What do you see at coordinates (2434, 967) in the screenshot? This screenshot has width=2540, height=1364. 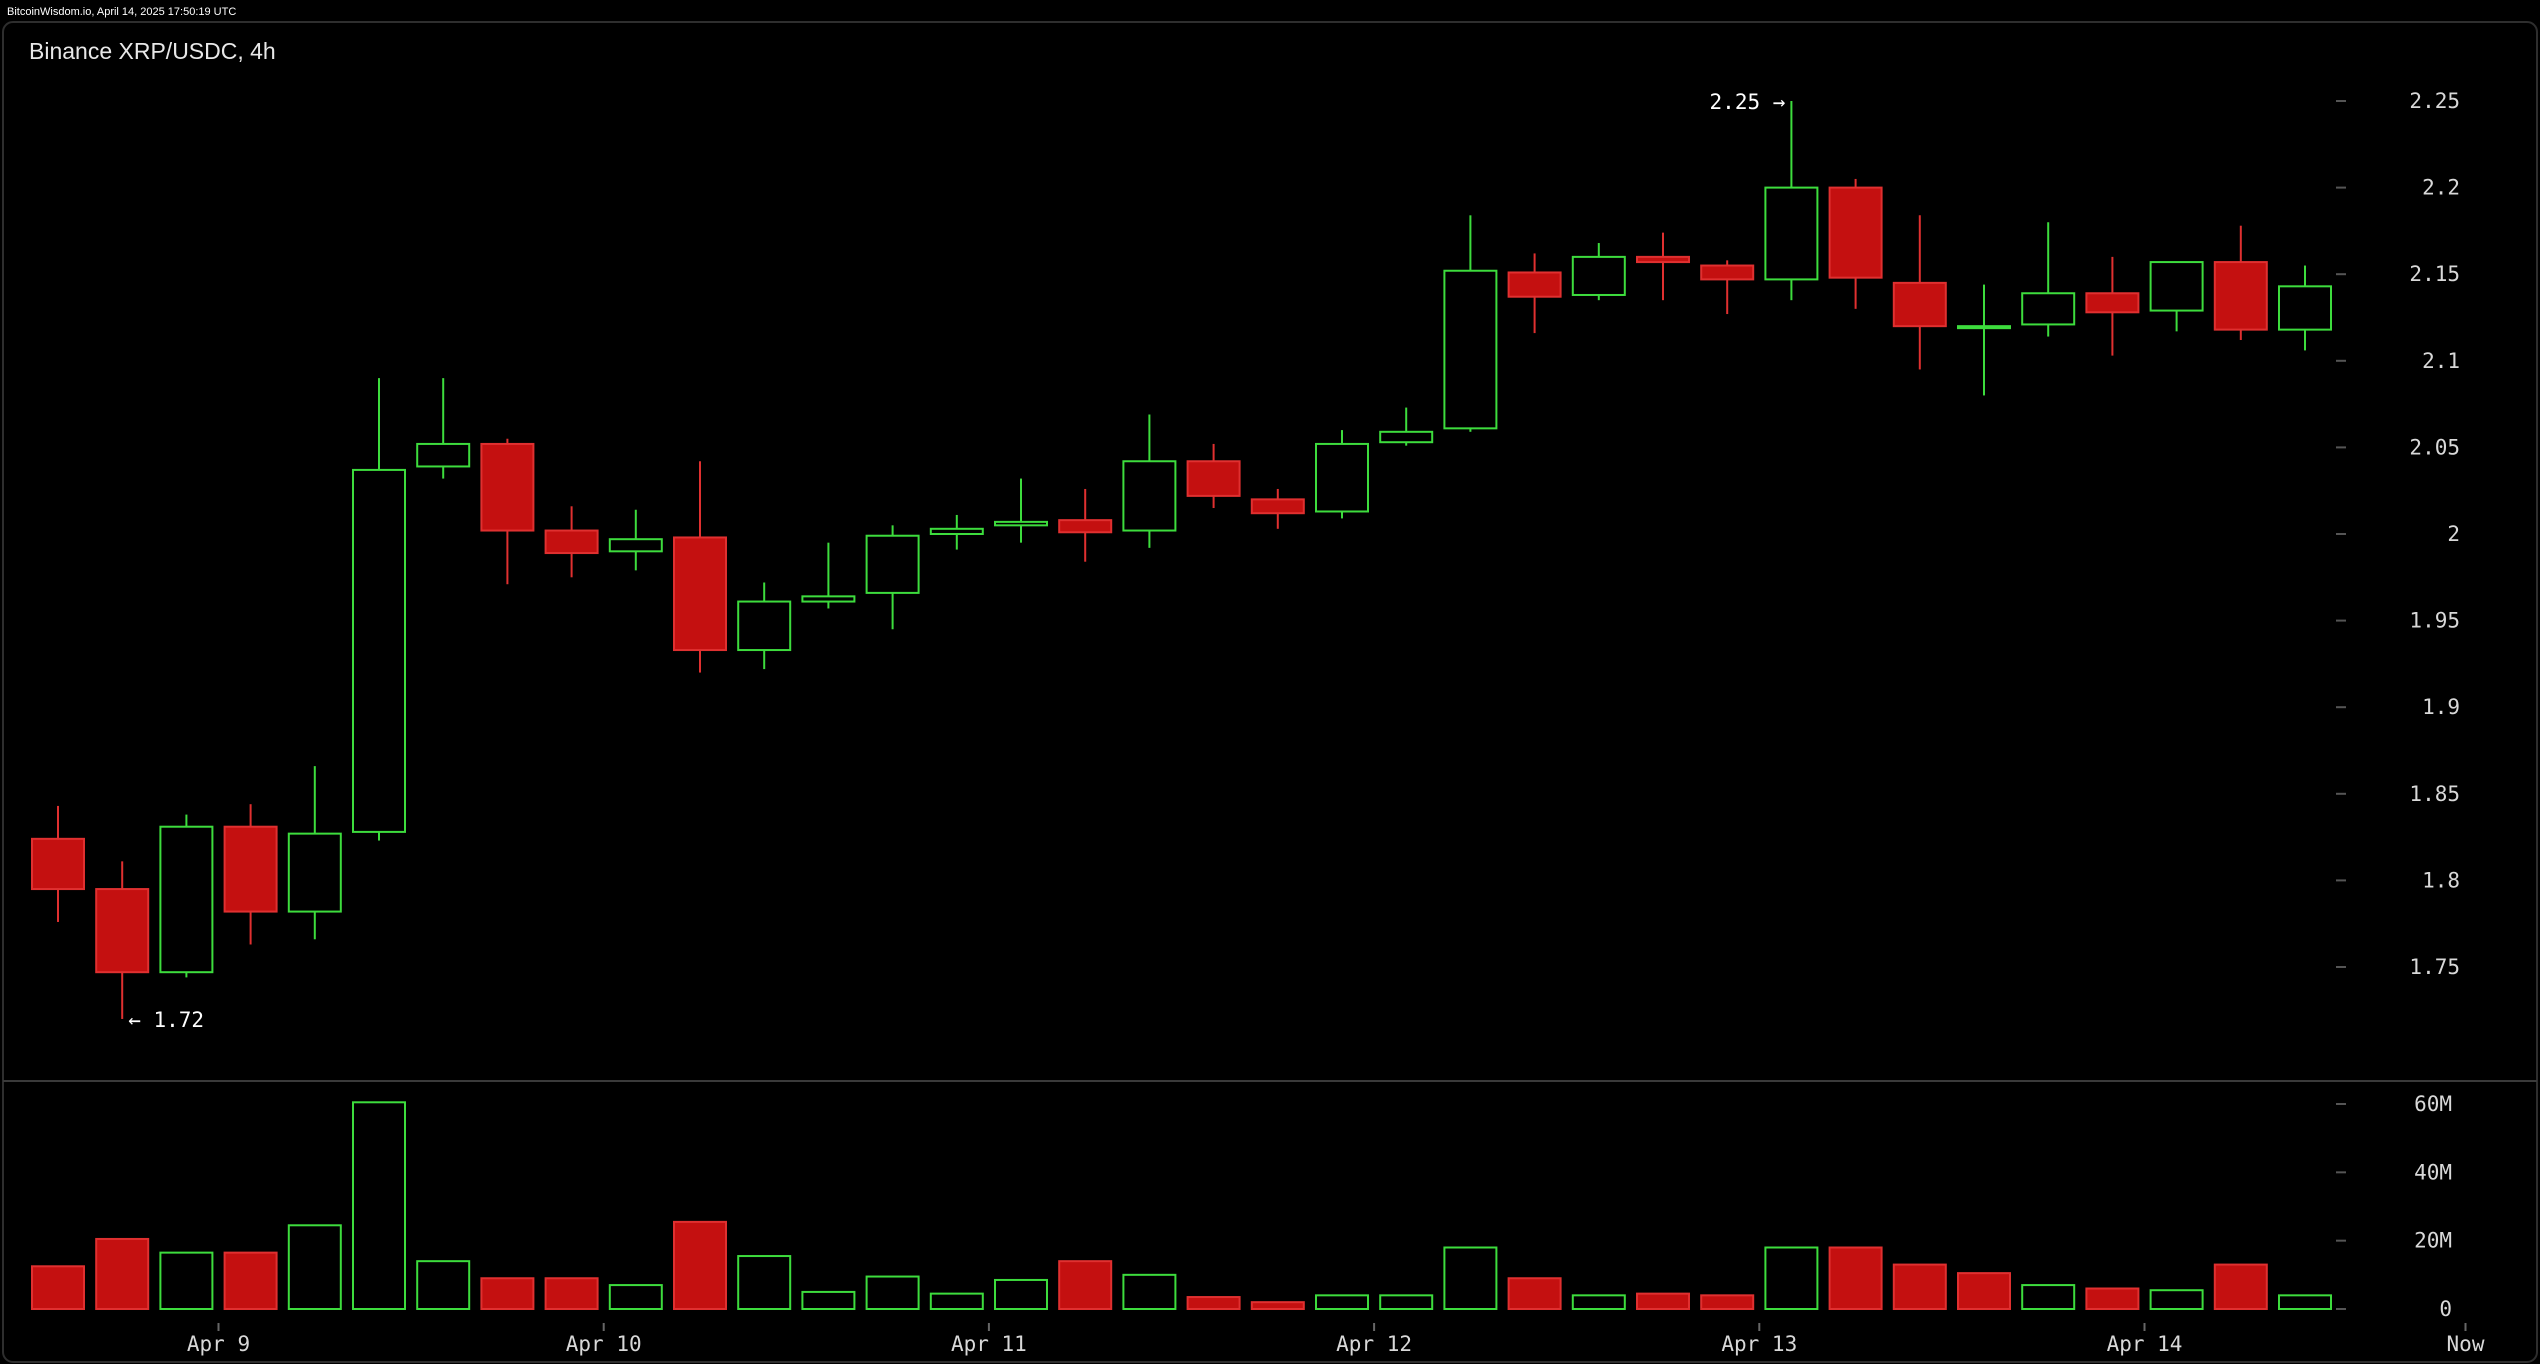 I see `price-tick-label: 1.75` at bounding box center [2434, 967].